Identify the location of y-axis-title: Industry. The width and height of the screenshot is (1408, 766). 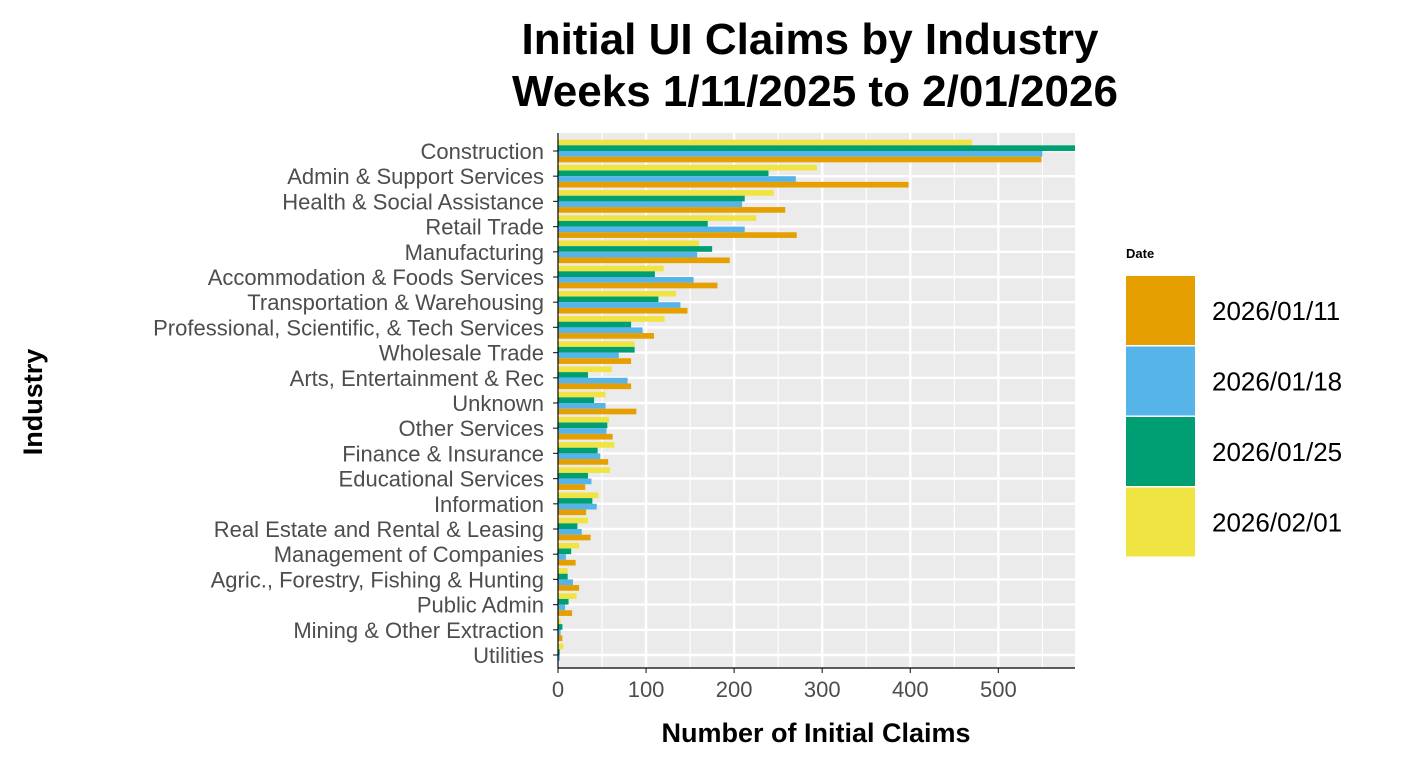
(33, 402).